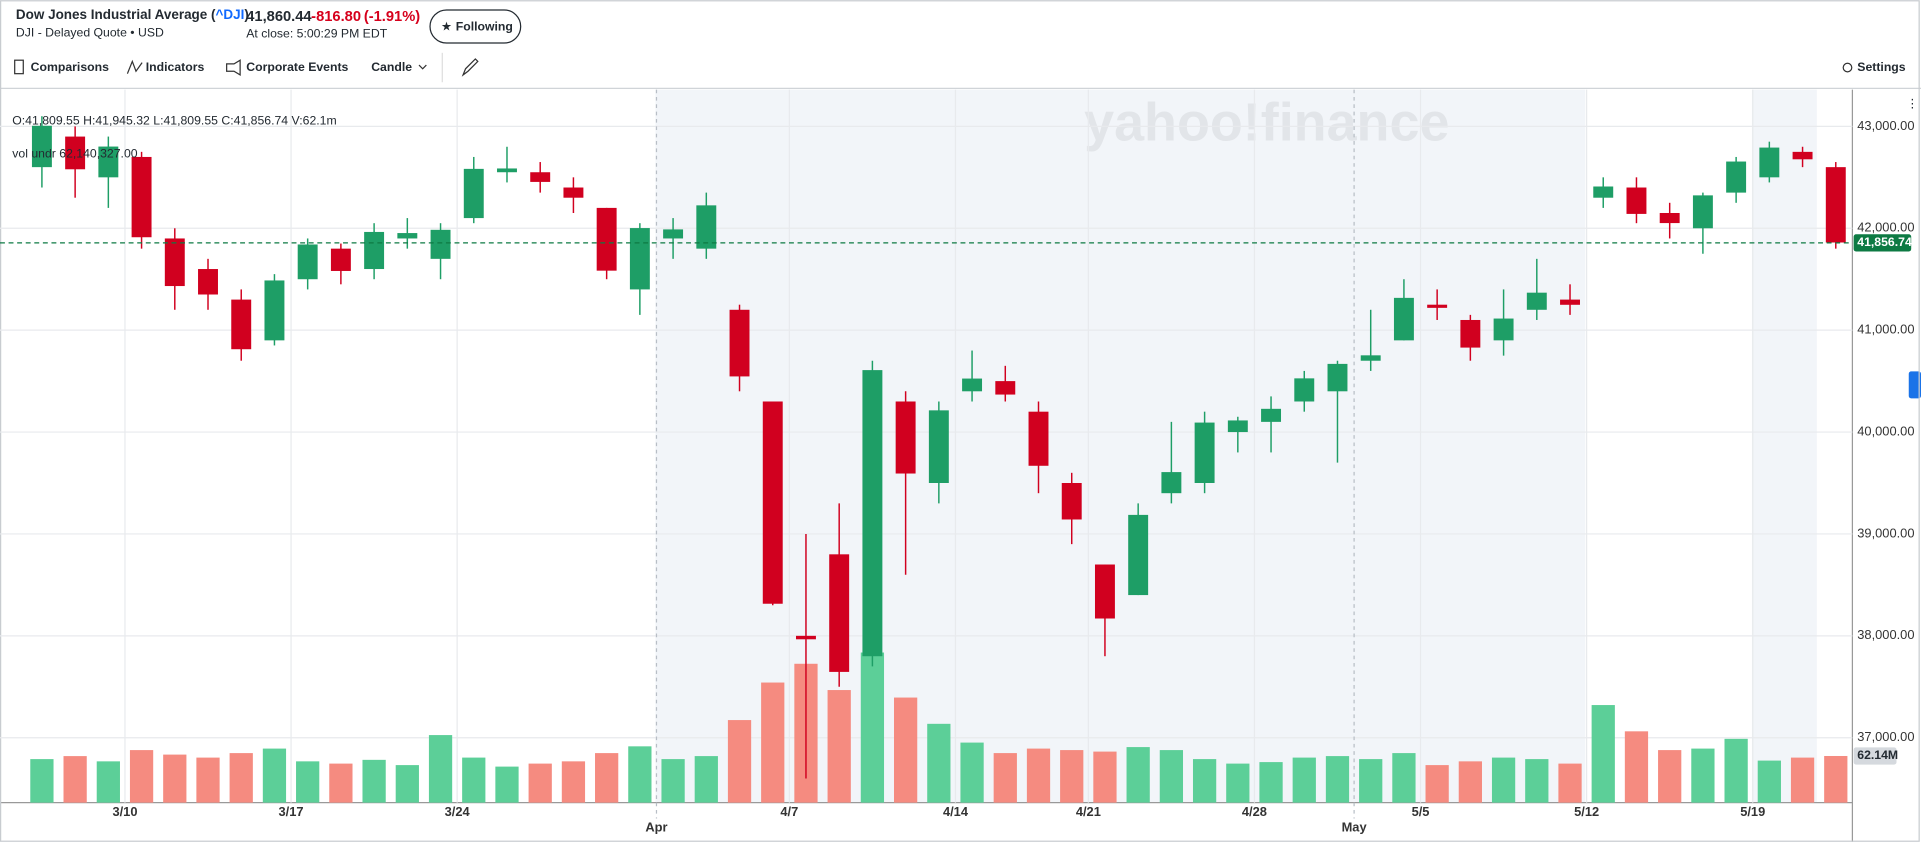 The height and width of the screenshot is (847, 1921). Describe the element at coordinates (1752, 811) in the screenshot. I see `x-tick-label: 5/19` at that location.